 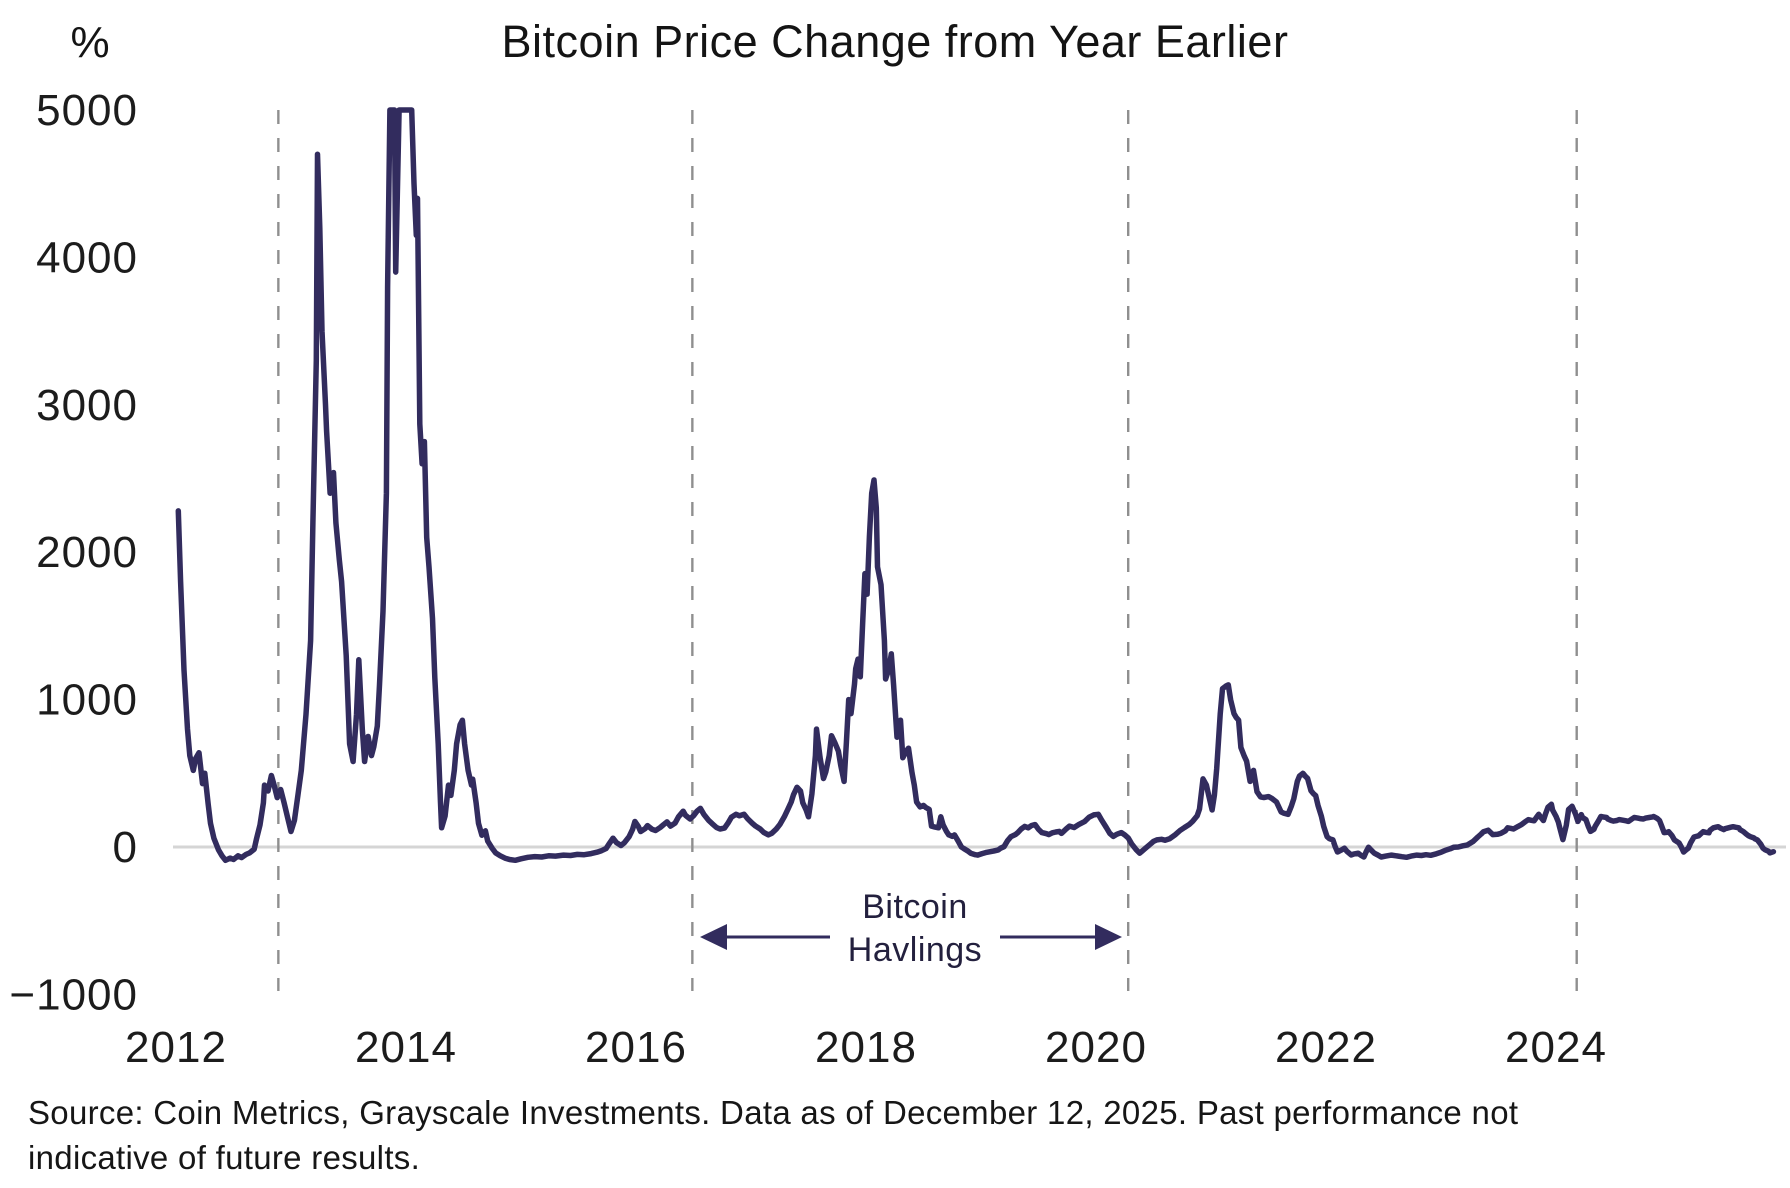 I want to click on halvings-arrow-left-head, so click(x=713, y=937).